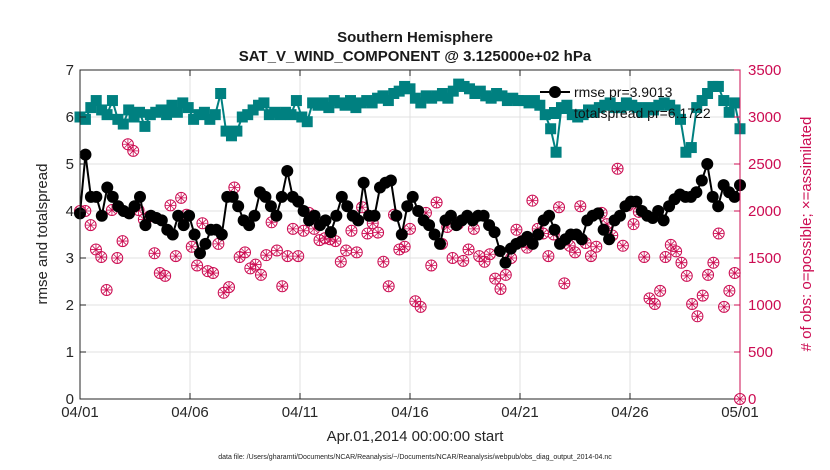 The width and height of the screenshot is (830, 470). What do you see at coordinates (764, 258) in the screenshot?
I see `y-right-tick-label: 1500` at bounding box center [764, 258].